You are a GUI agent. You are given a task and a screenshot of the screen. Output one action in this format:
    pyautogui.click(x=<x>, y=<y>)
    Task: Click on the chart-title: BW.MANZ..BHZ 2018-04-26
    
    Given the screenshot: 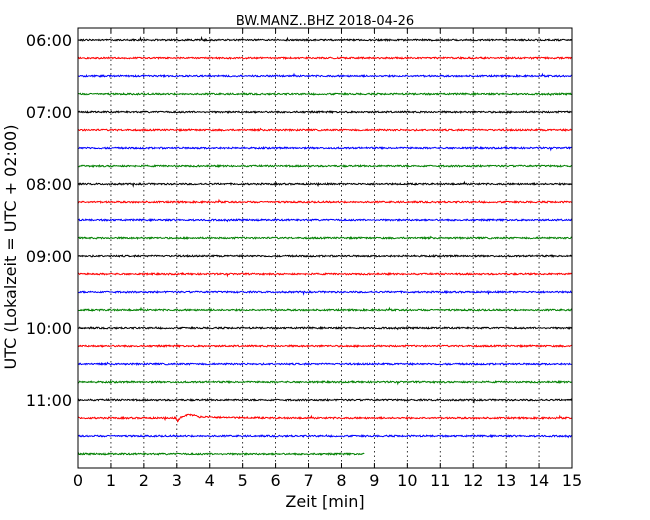 What is the action you would take?
    pyautogui.click(x=325, y=21)
    